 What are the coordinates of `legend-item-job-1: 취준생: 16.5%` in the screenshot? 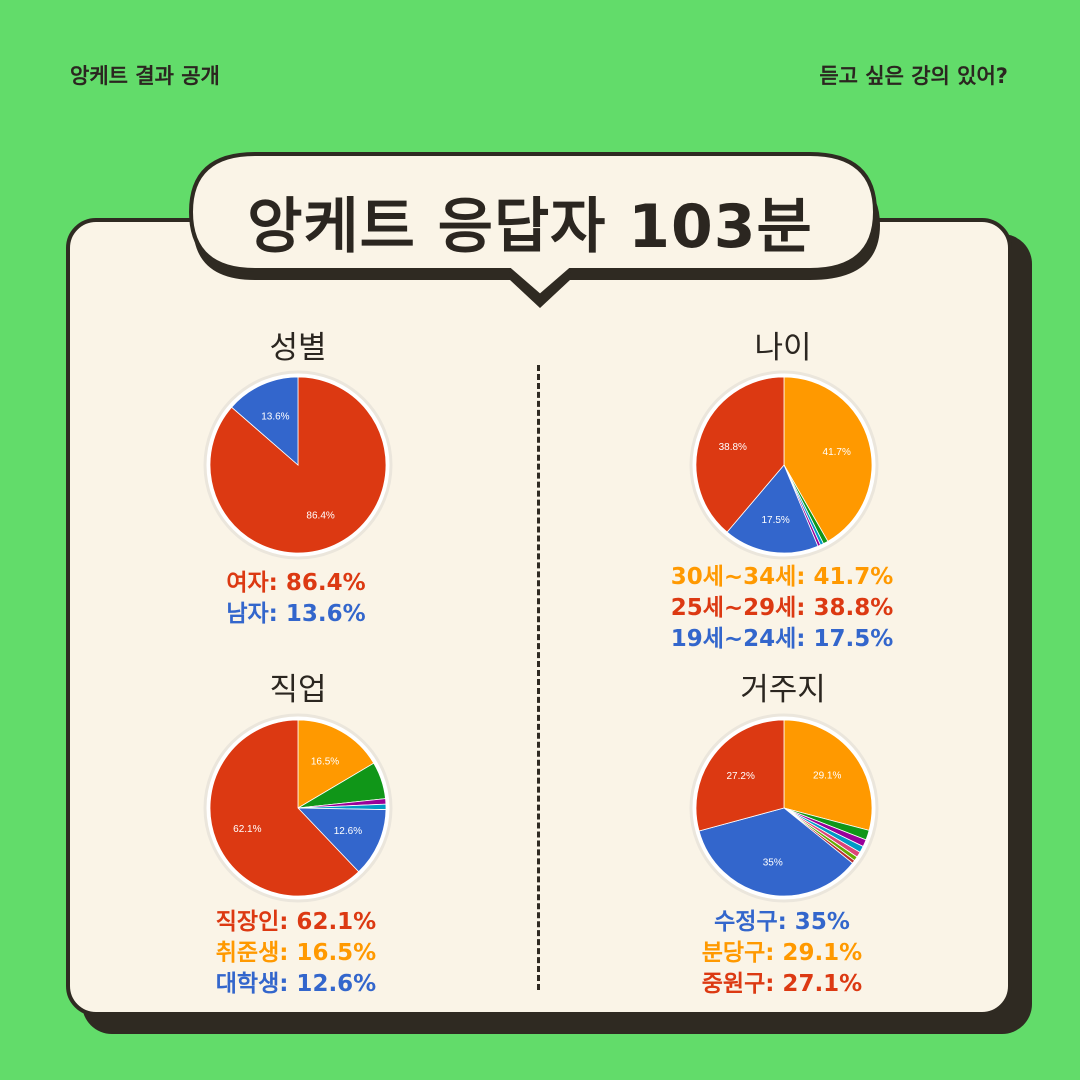 It's located at (296, 953).